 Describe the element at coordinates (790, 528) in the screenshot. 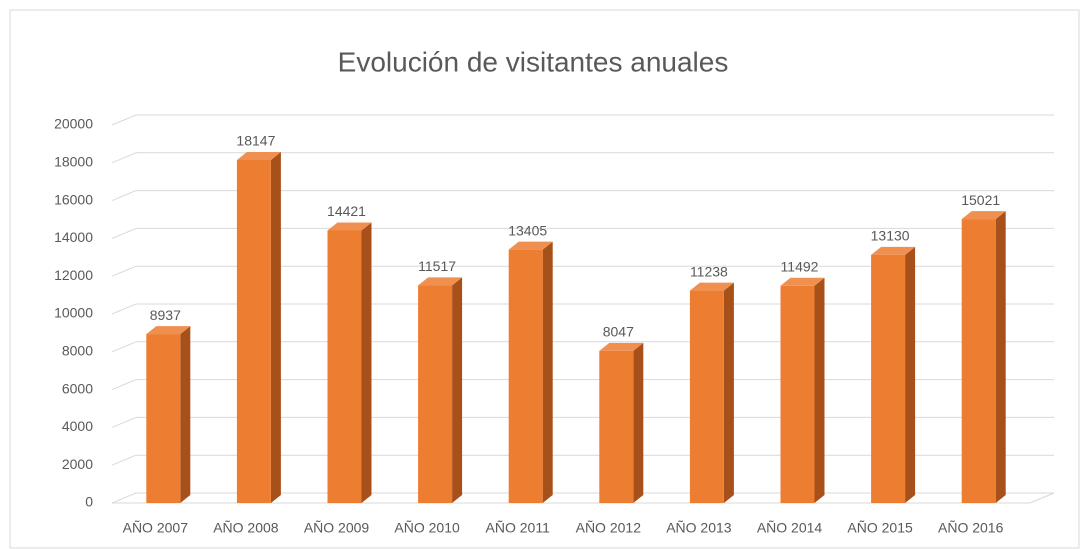

I see `x-tick-label: AÑO 2014` at that location.